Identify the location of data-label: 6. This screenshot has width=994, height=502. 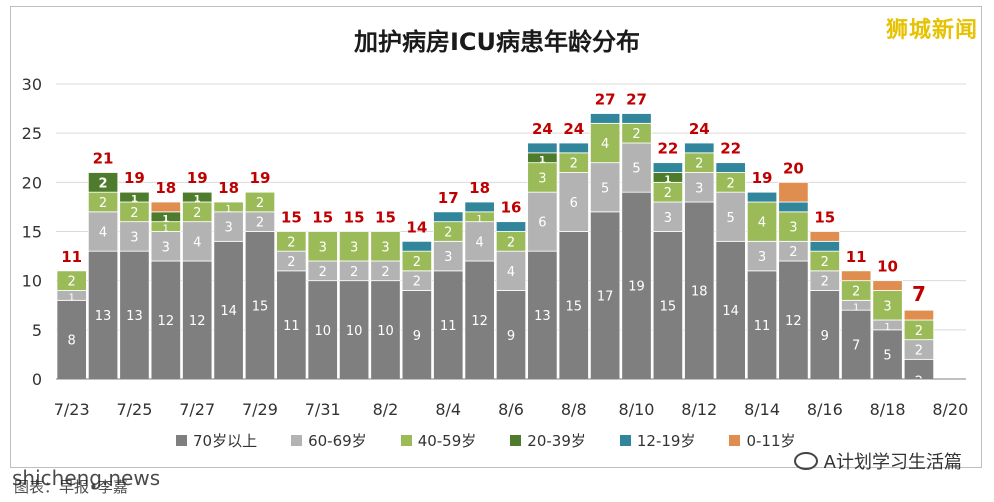
(542, 223).